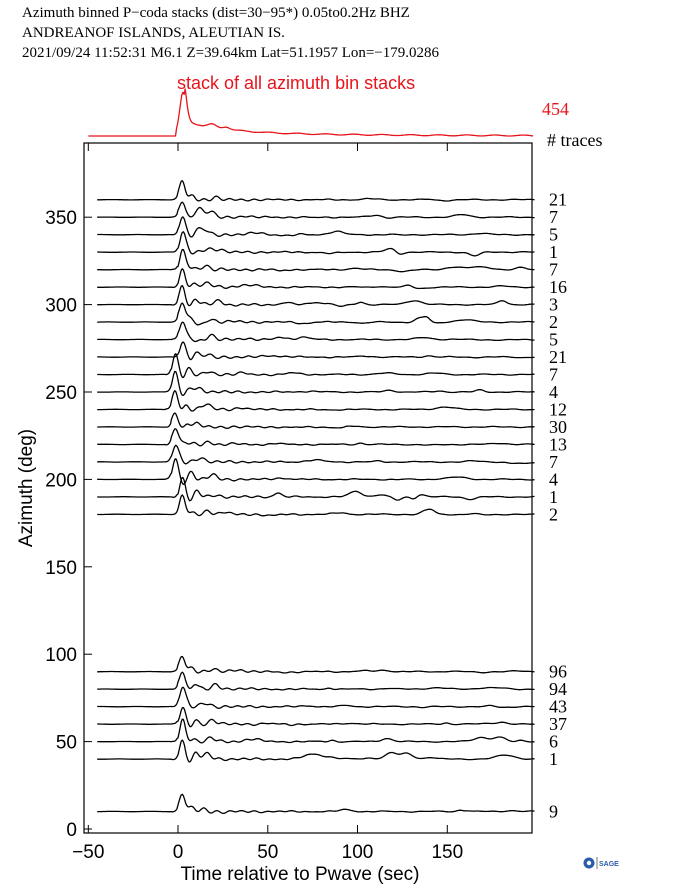 Image resolution: width=694 pixels, height=895 pixels. Describe the element at coordinates (68, 524) in the screenshot. I see `y-axis-ticks: 0 50 100 150 200 250 300 350` at that location.